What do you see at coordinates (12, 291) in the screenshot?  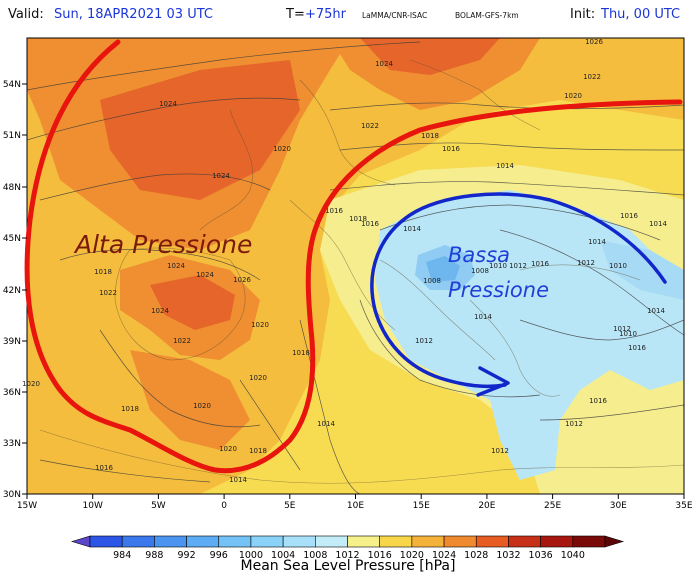 I see `lat-tick-label: 42N` at bounding box center [12, 291].